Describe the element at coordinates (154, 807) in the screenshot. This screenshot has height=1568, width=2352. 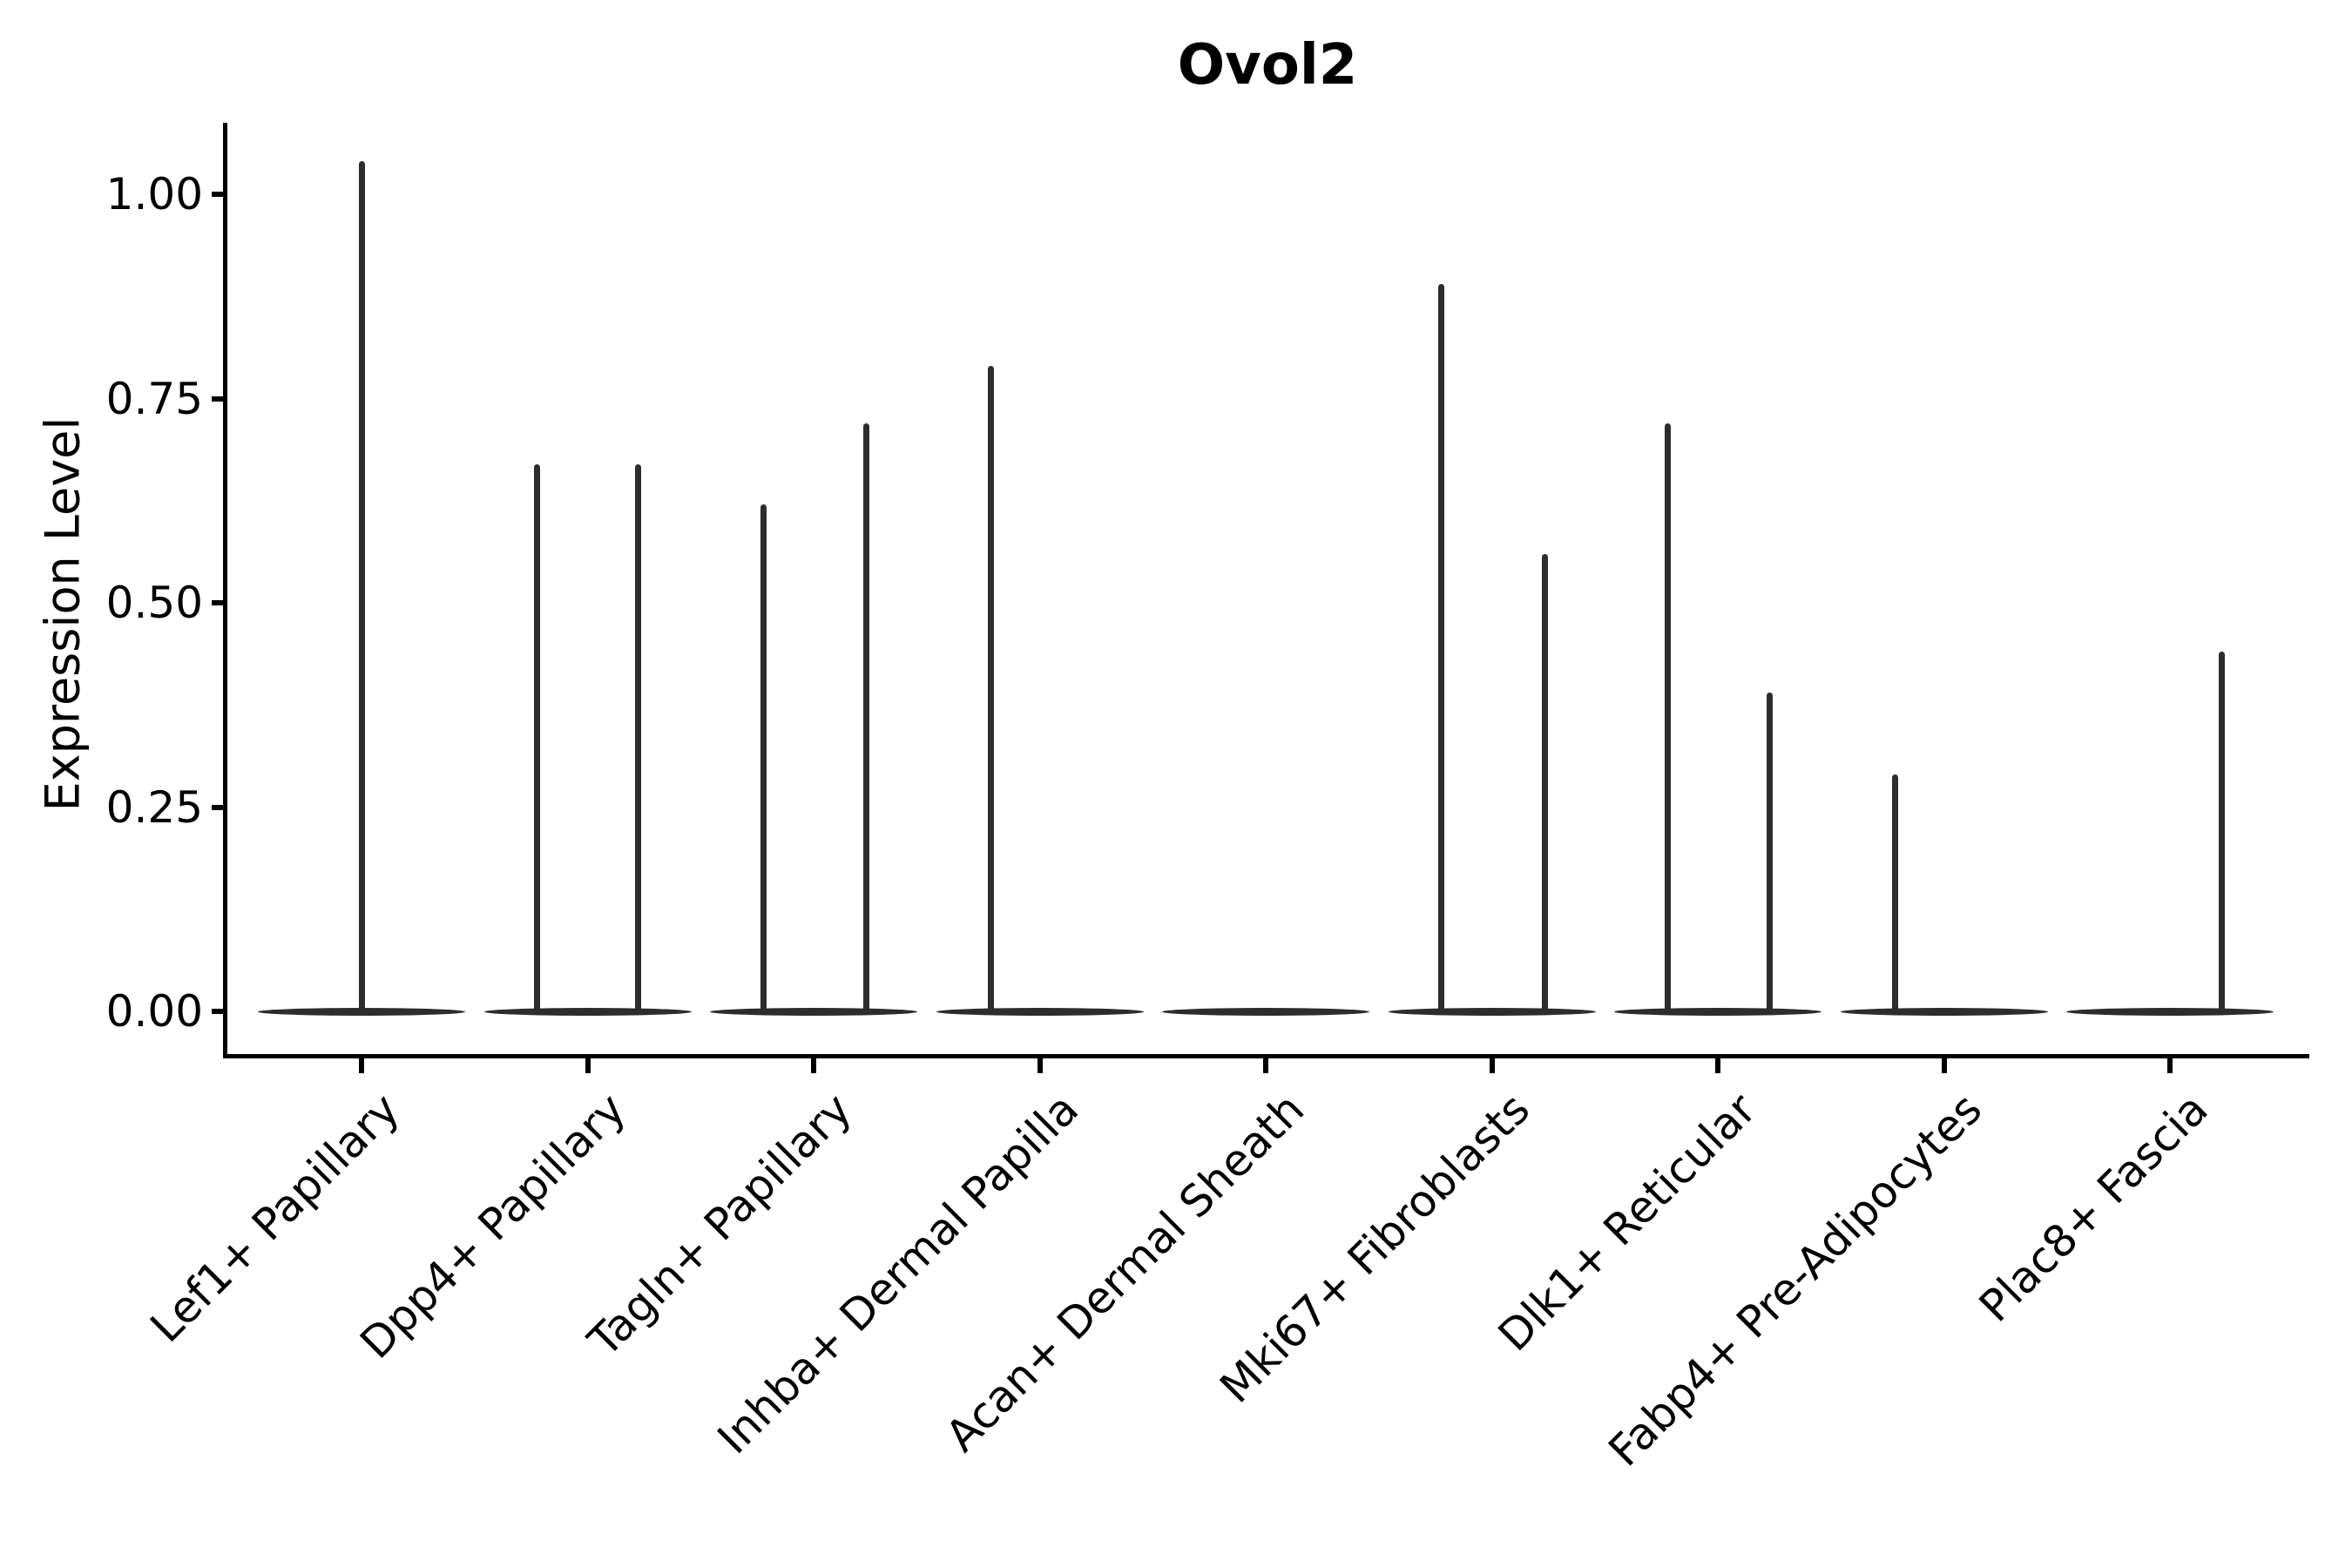
I see `y-tick-label: 0.25` at that location.